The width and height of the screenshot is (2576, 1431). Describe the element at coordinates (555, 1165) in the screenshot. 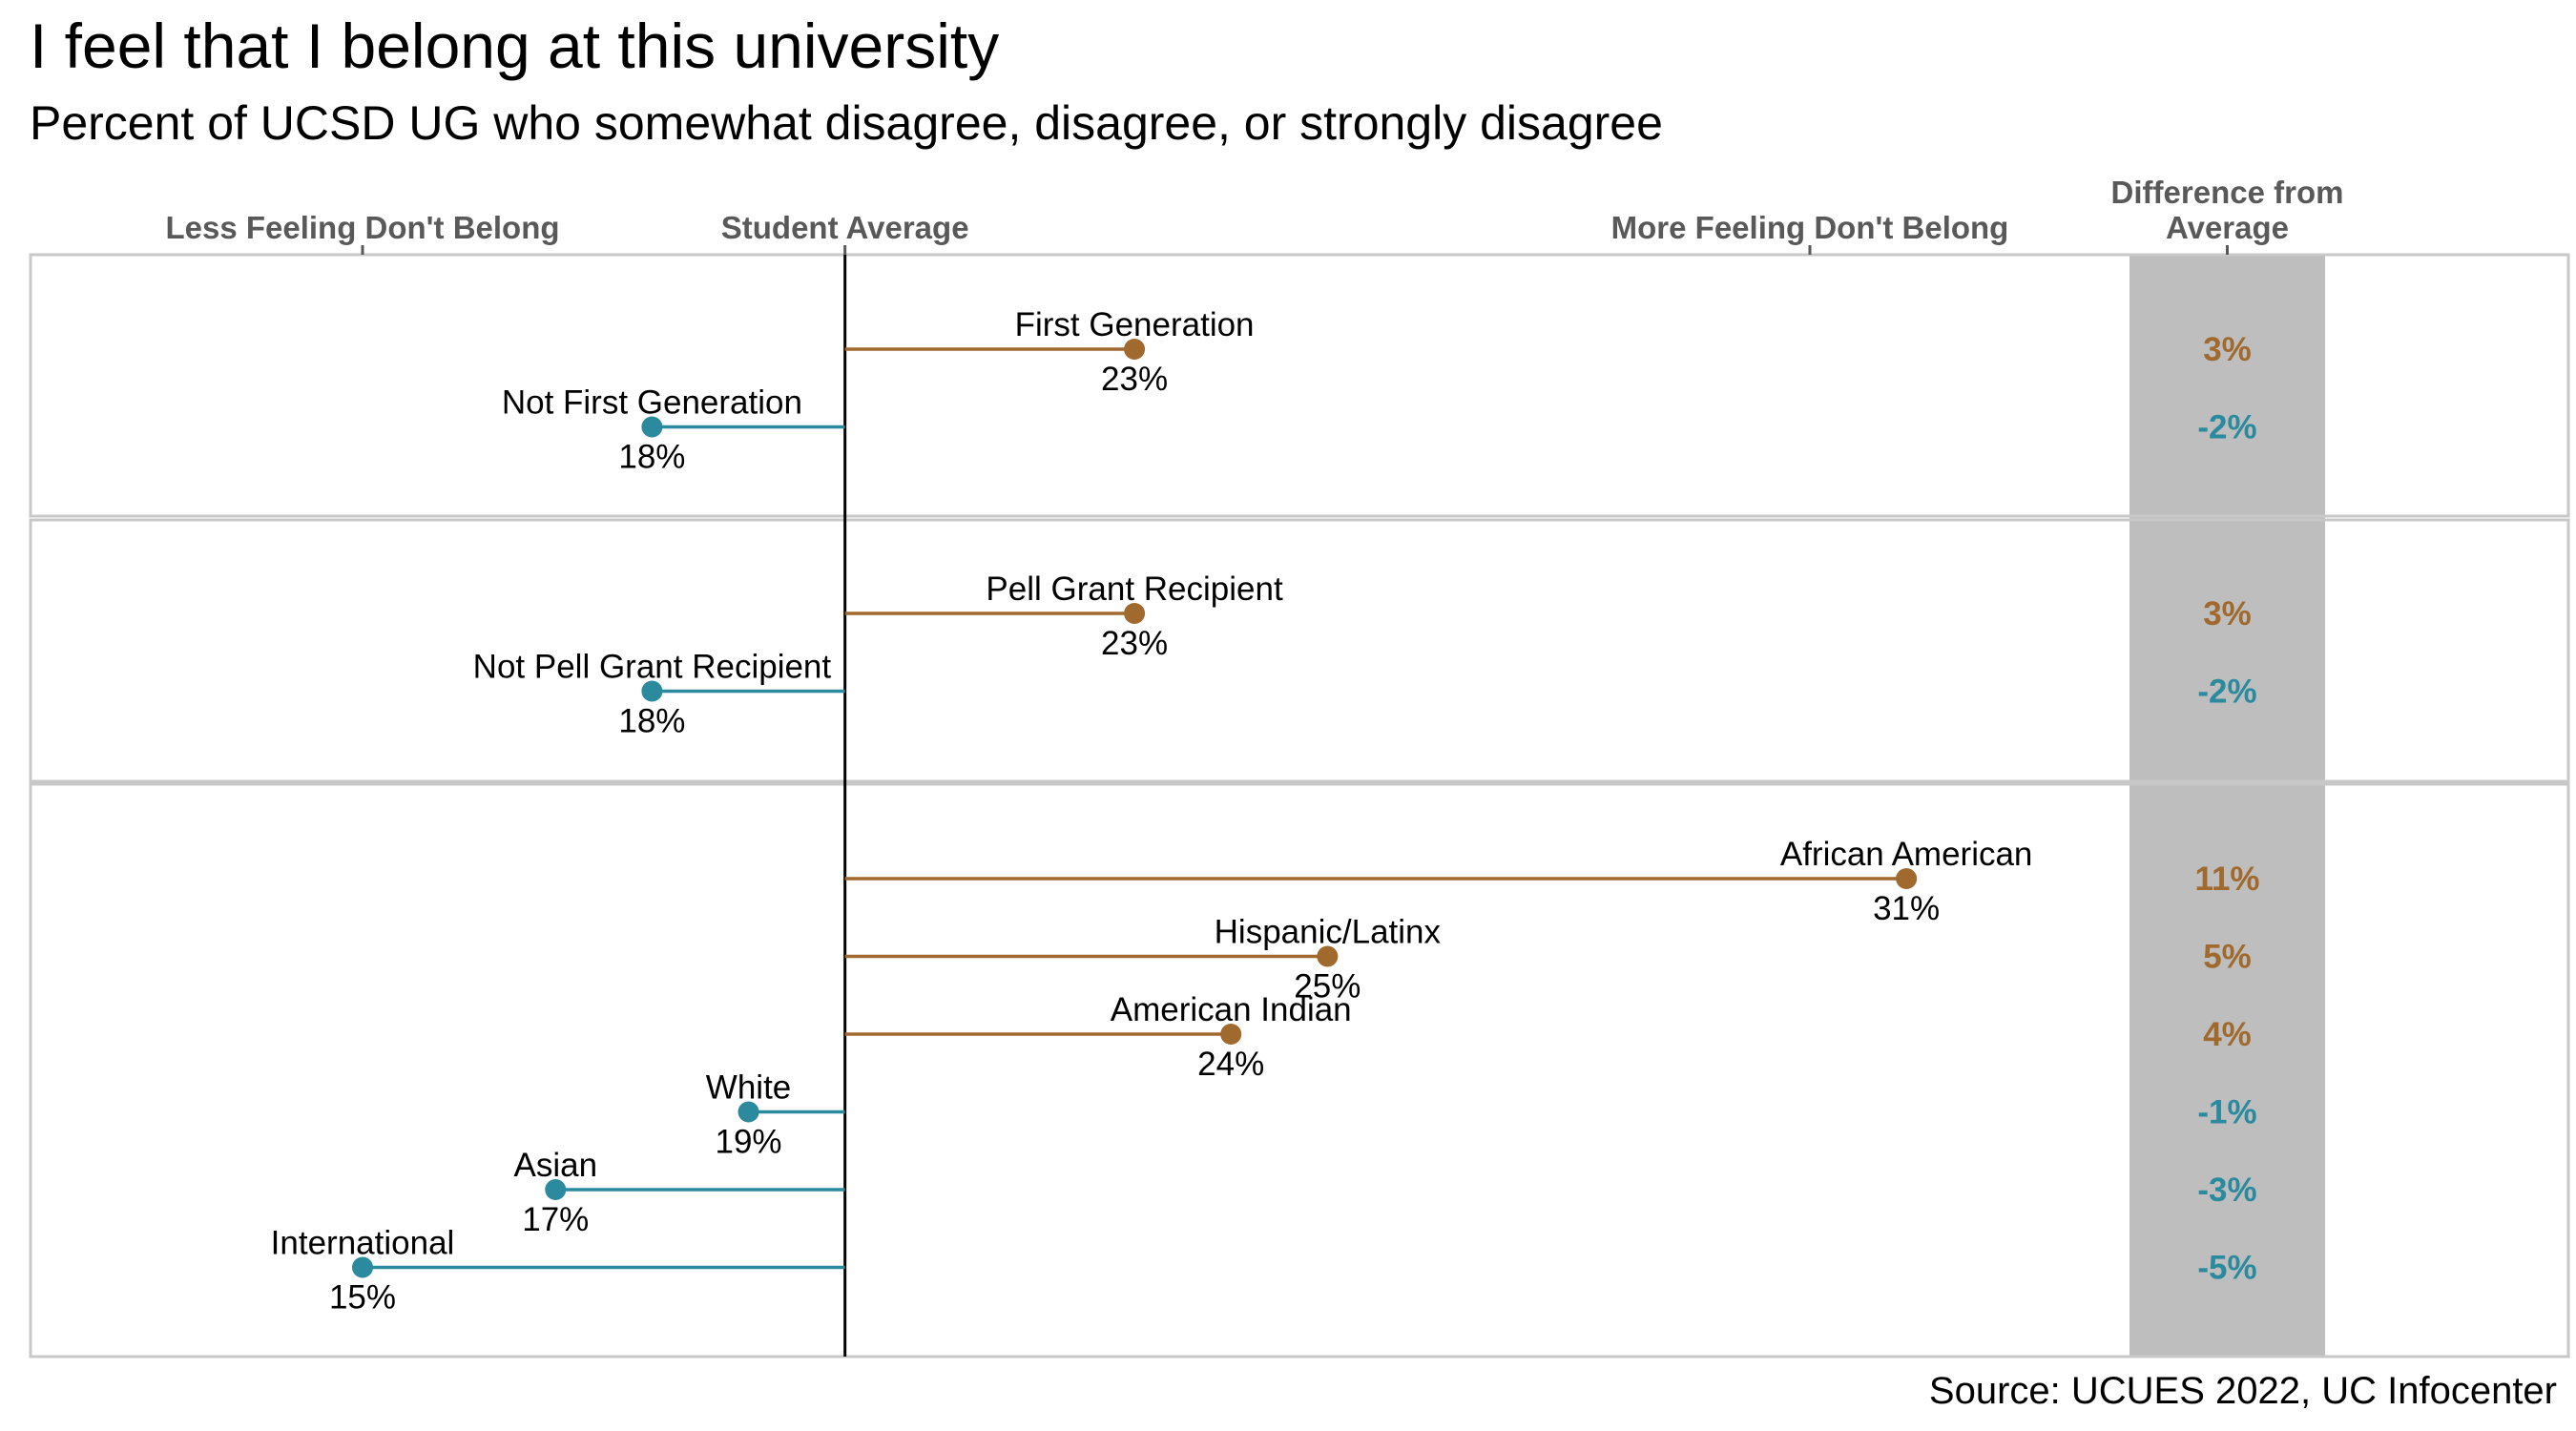

I see `group-label: Asian` at that location.